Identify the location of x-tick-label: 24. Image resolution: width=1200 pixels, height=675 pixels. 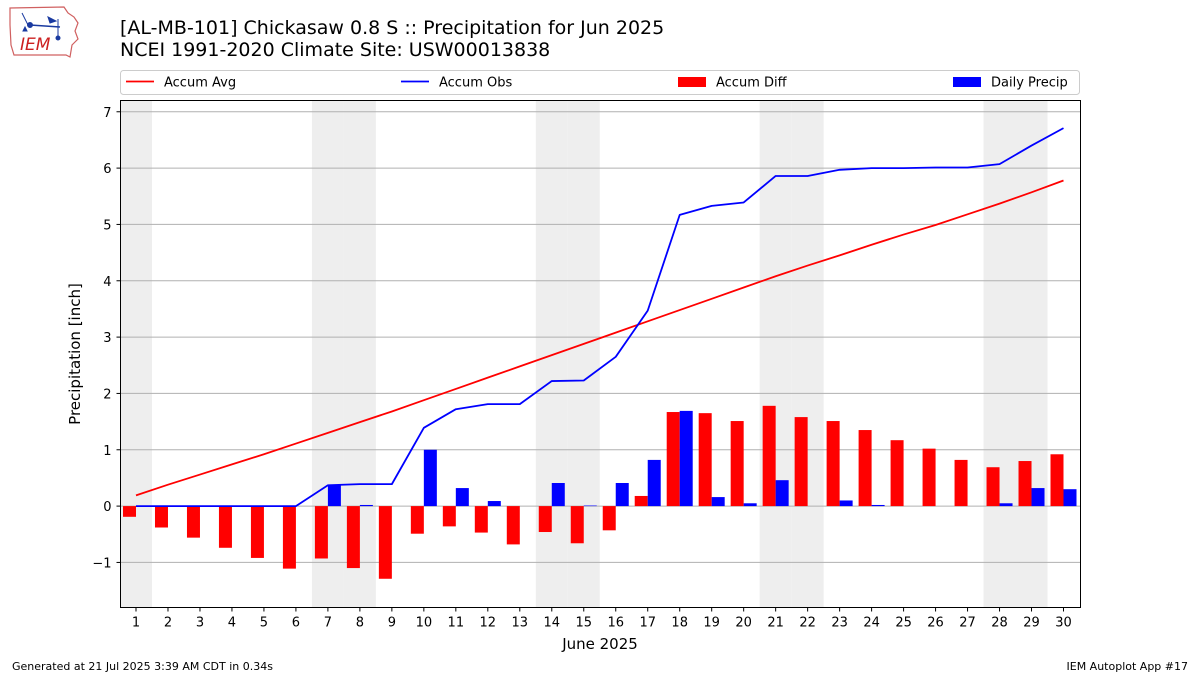
(871, 623).